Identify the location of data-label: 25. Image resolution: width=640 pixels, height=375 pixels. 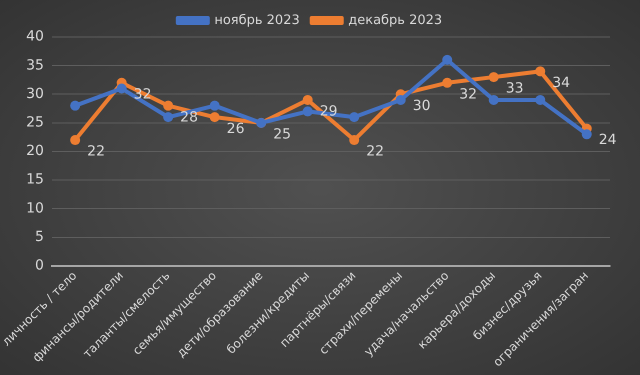
(282, 134).